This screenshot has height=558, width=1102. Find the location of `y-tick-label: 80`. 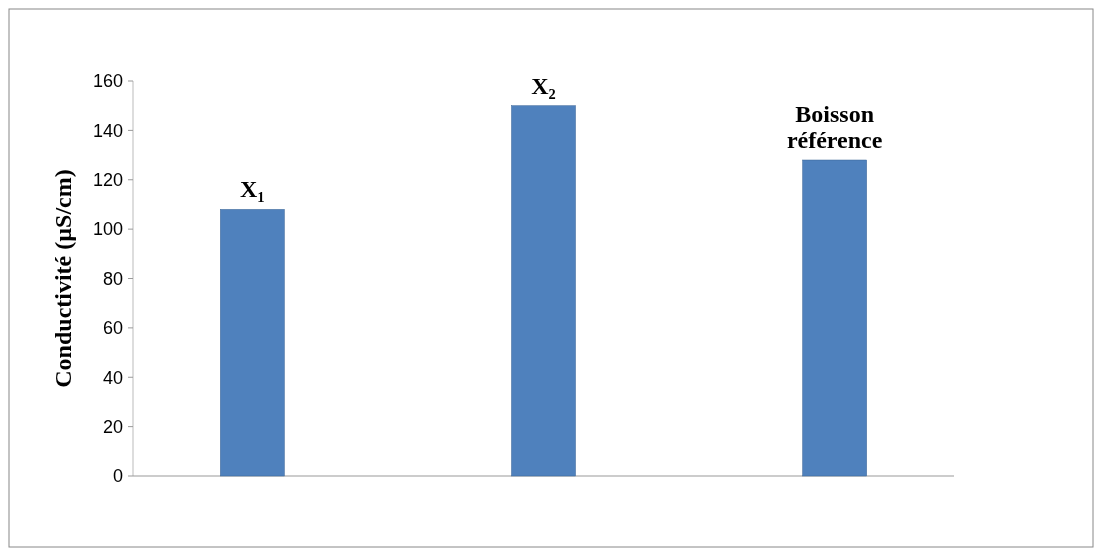

y-tick-label: 80 is located at coordinates (112, 278).